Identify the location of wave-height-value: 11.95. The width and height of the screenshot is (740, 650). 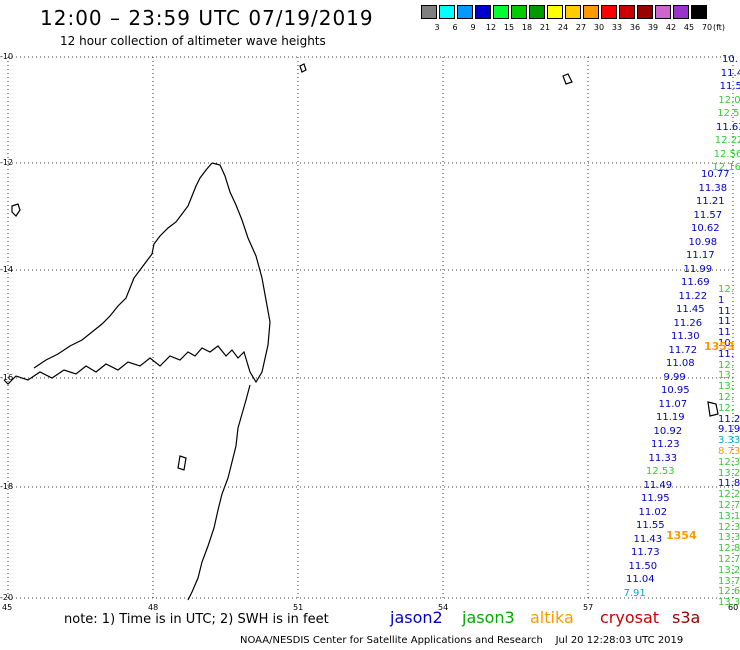
(655, 498).